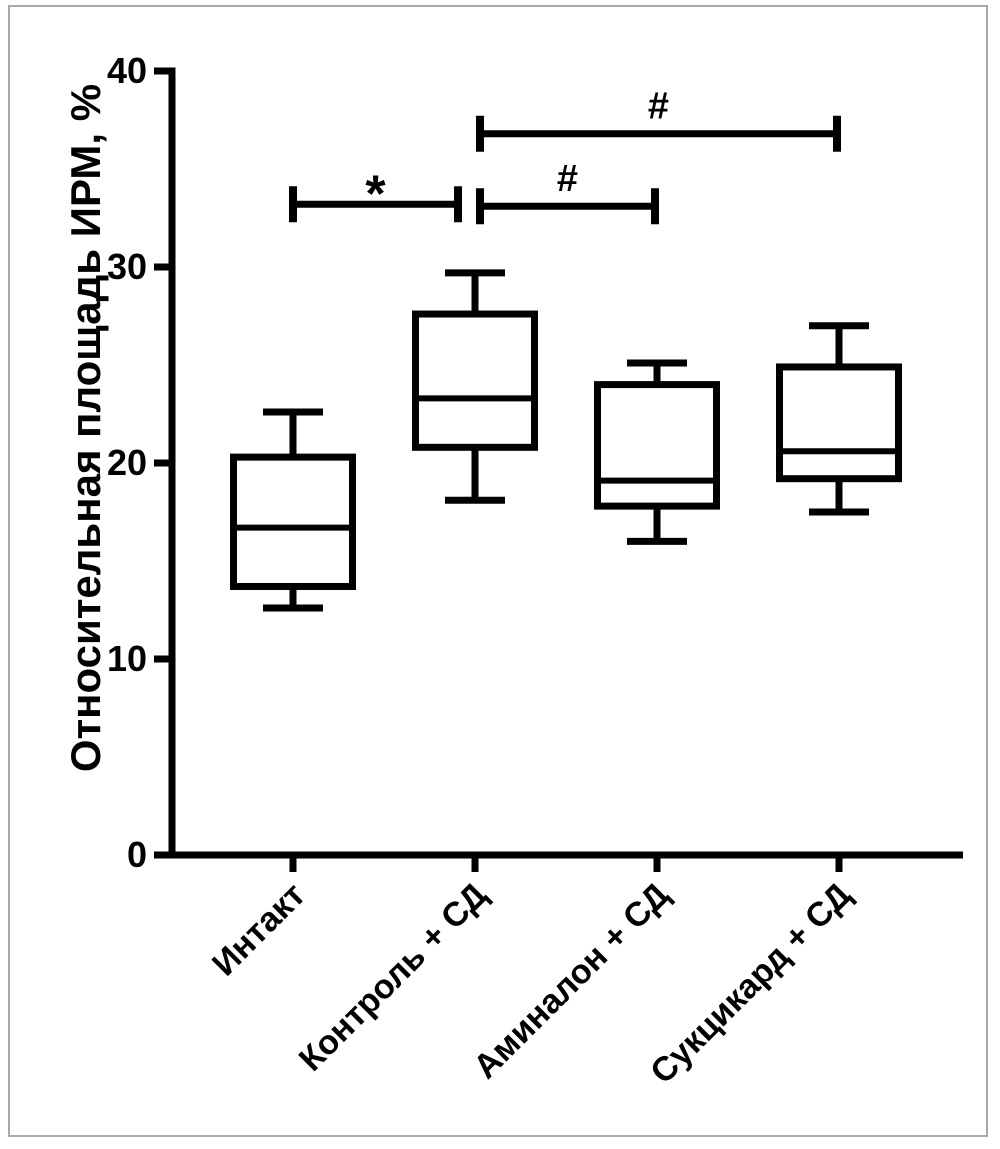 The image size is (1000, 1149). Describe the element at coordinates (127, 462) in the screenshot. I see `y-axis-tick-label: 20` at that location.